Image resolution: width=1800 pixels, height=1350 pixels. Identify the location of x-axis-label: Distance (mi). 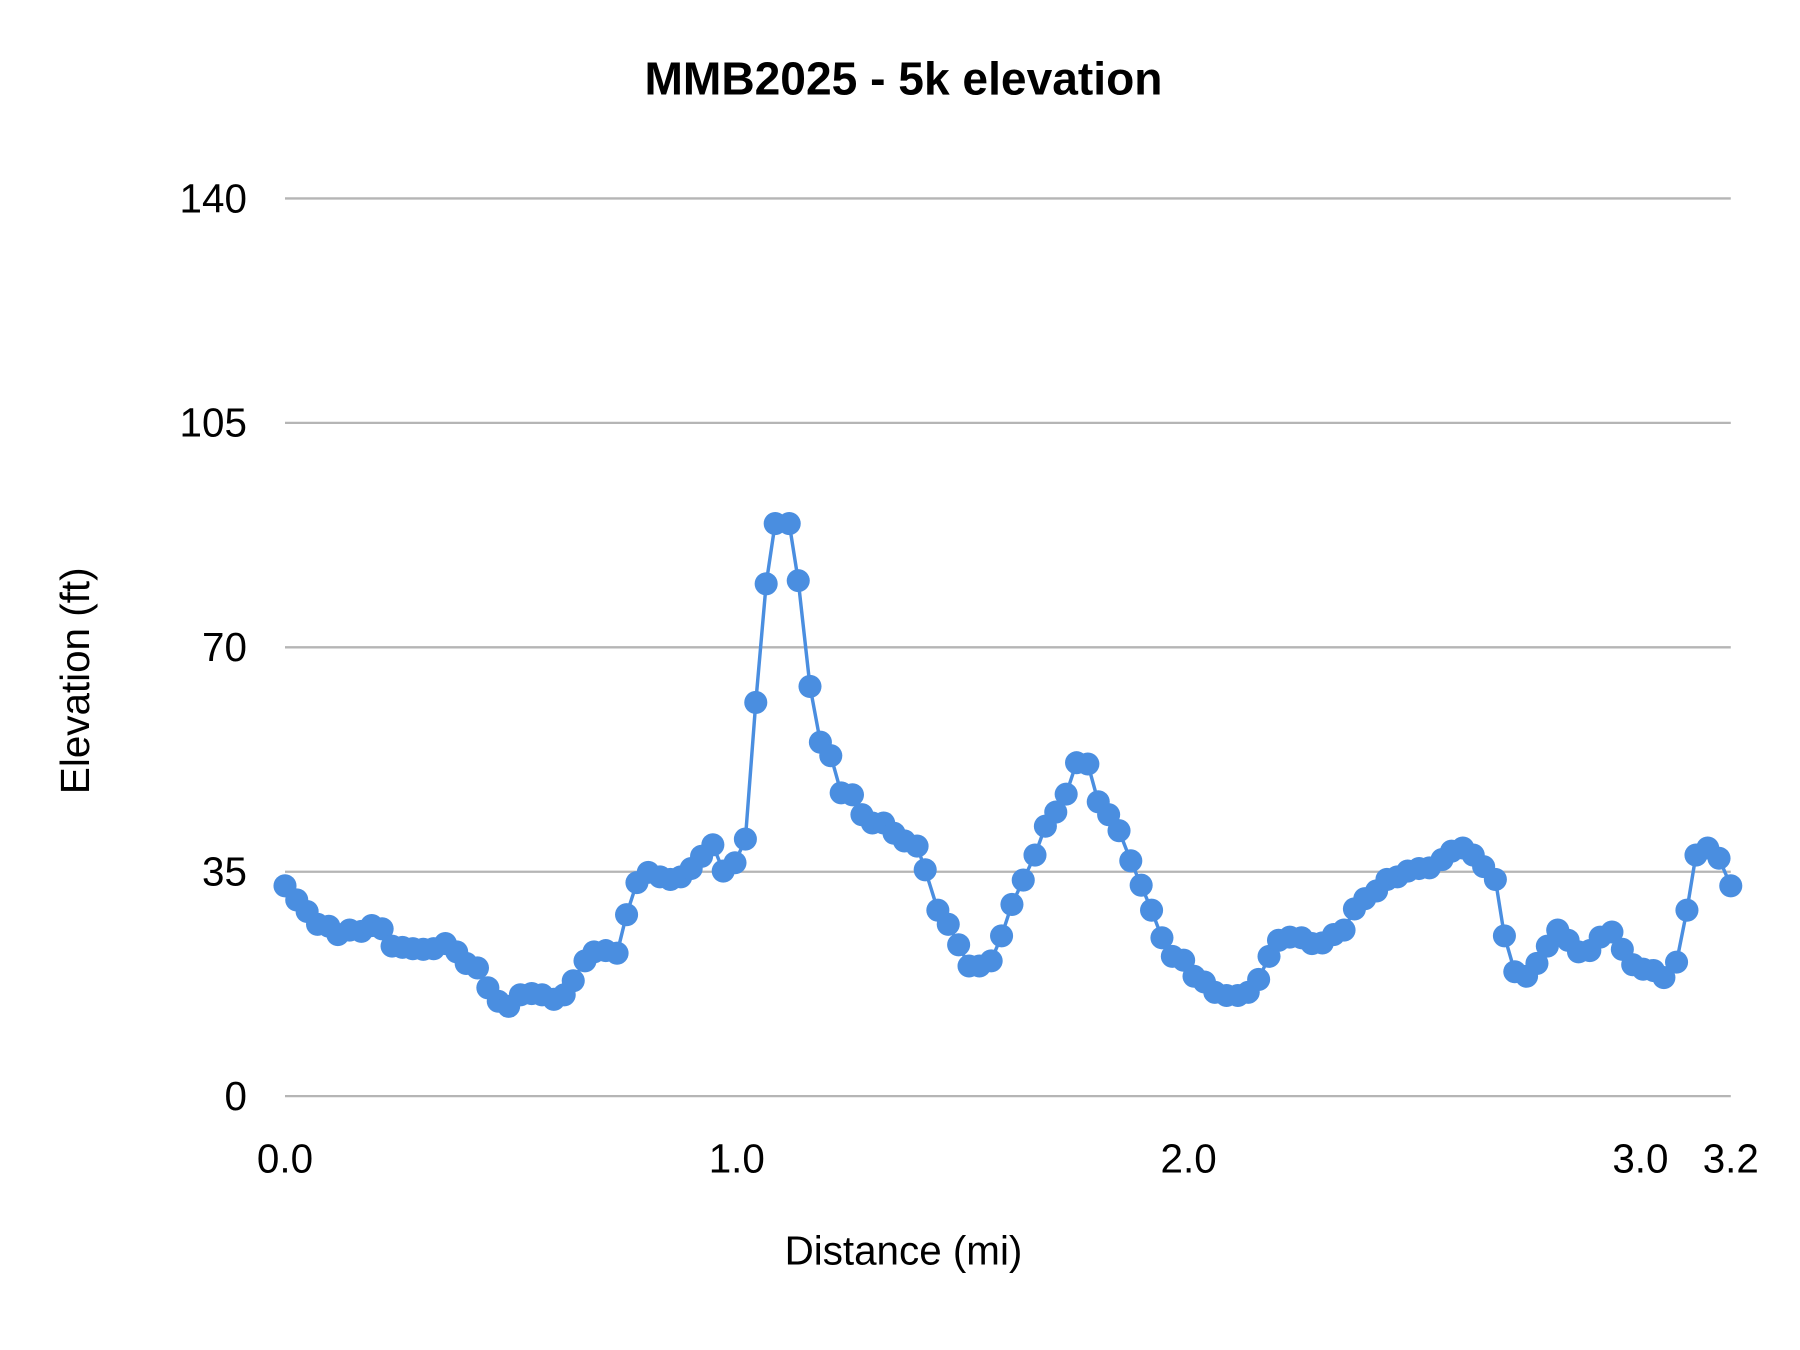
(904, 1251).